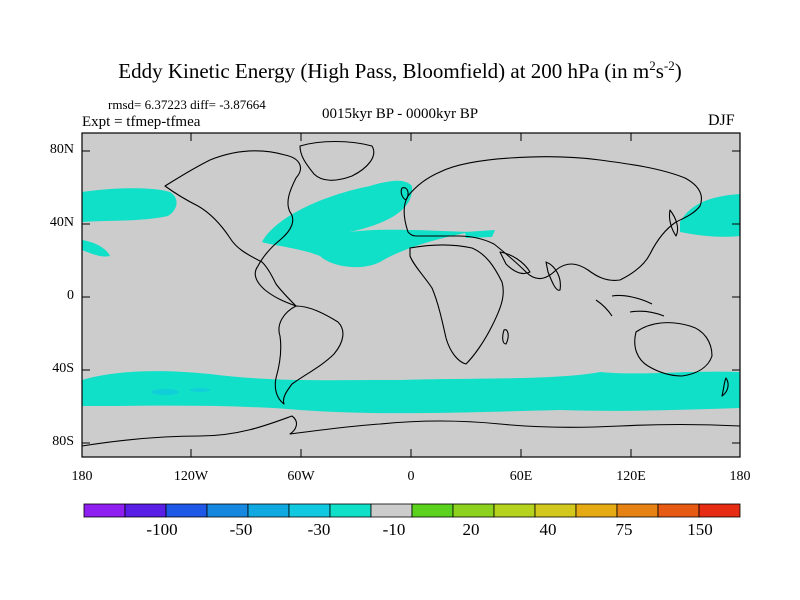 This screenshot has height=600, width=800. What do you see at coordinates (241, 529) in the screenshot?
I see `colorbar-label: -50` at bounding box center [241, 529].